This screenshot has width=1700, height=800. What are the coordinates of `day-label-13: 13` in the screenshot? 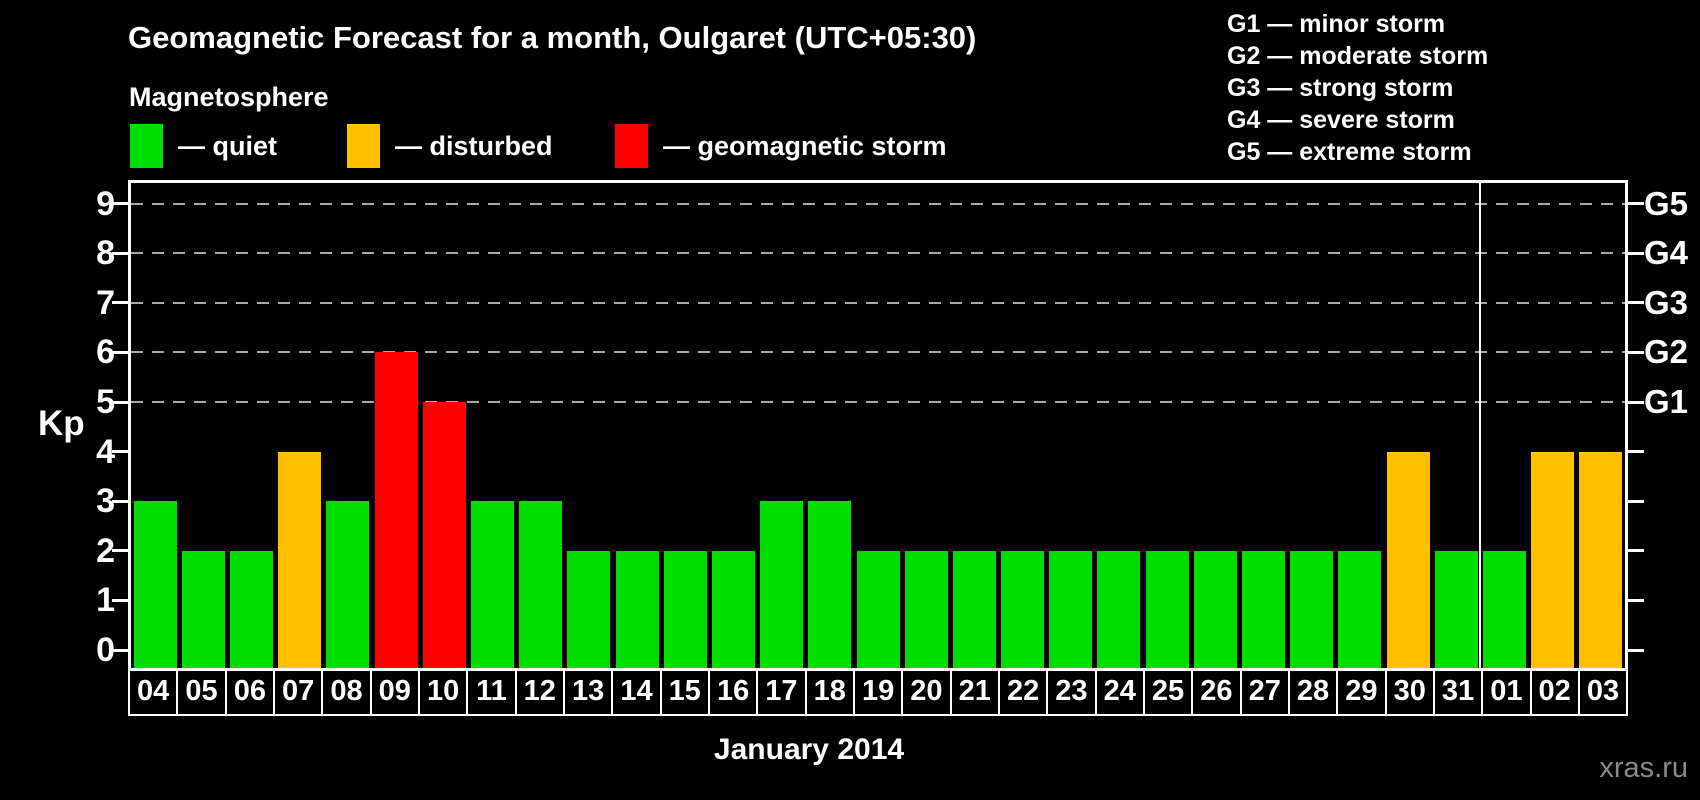 It's located at (589, 692).